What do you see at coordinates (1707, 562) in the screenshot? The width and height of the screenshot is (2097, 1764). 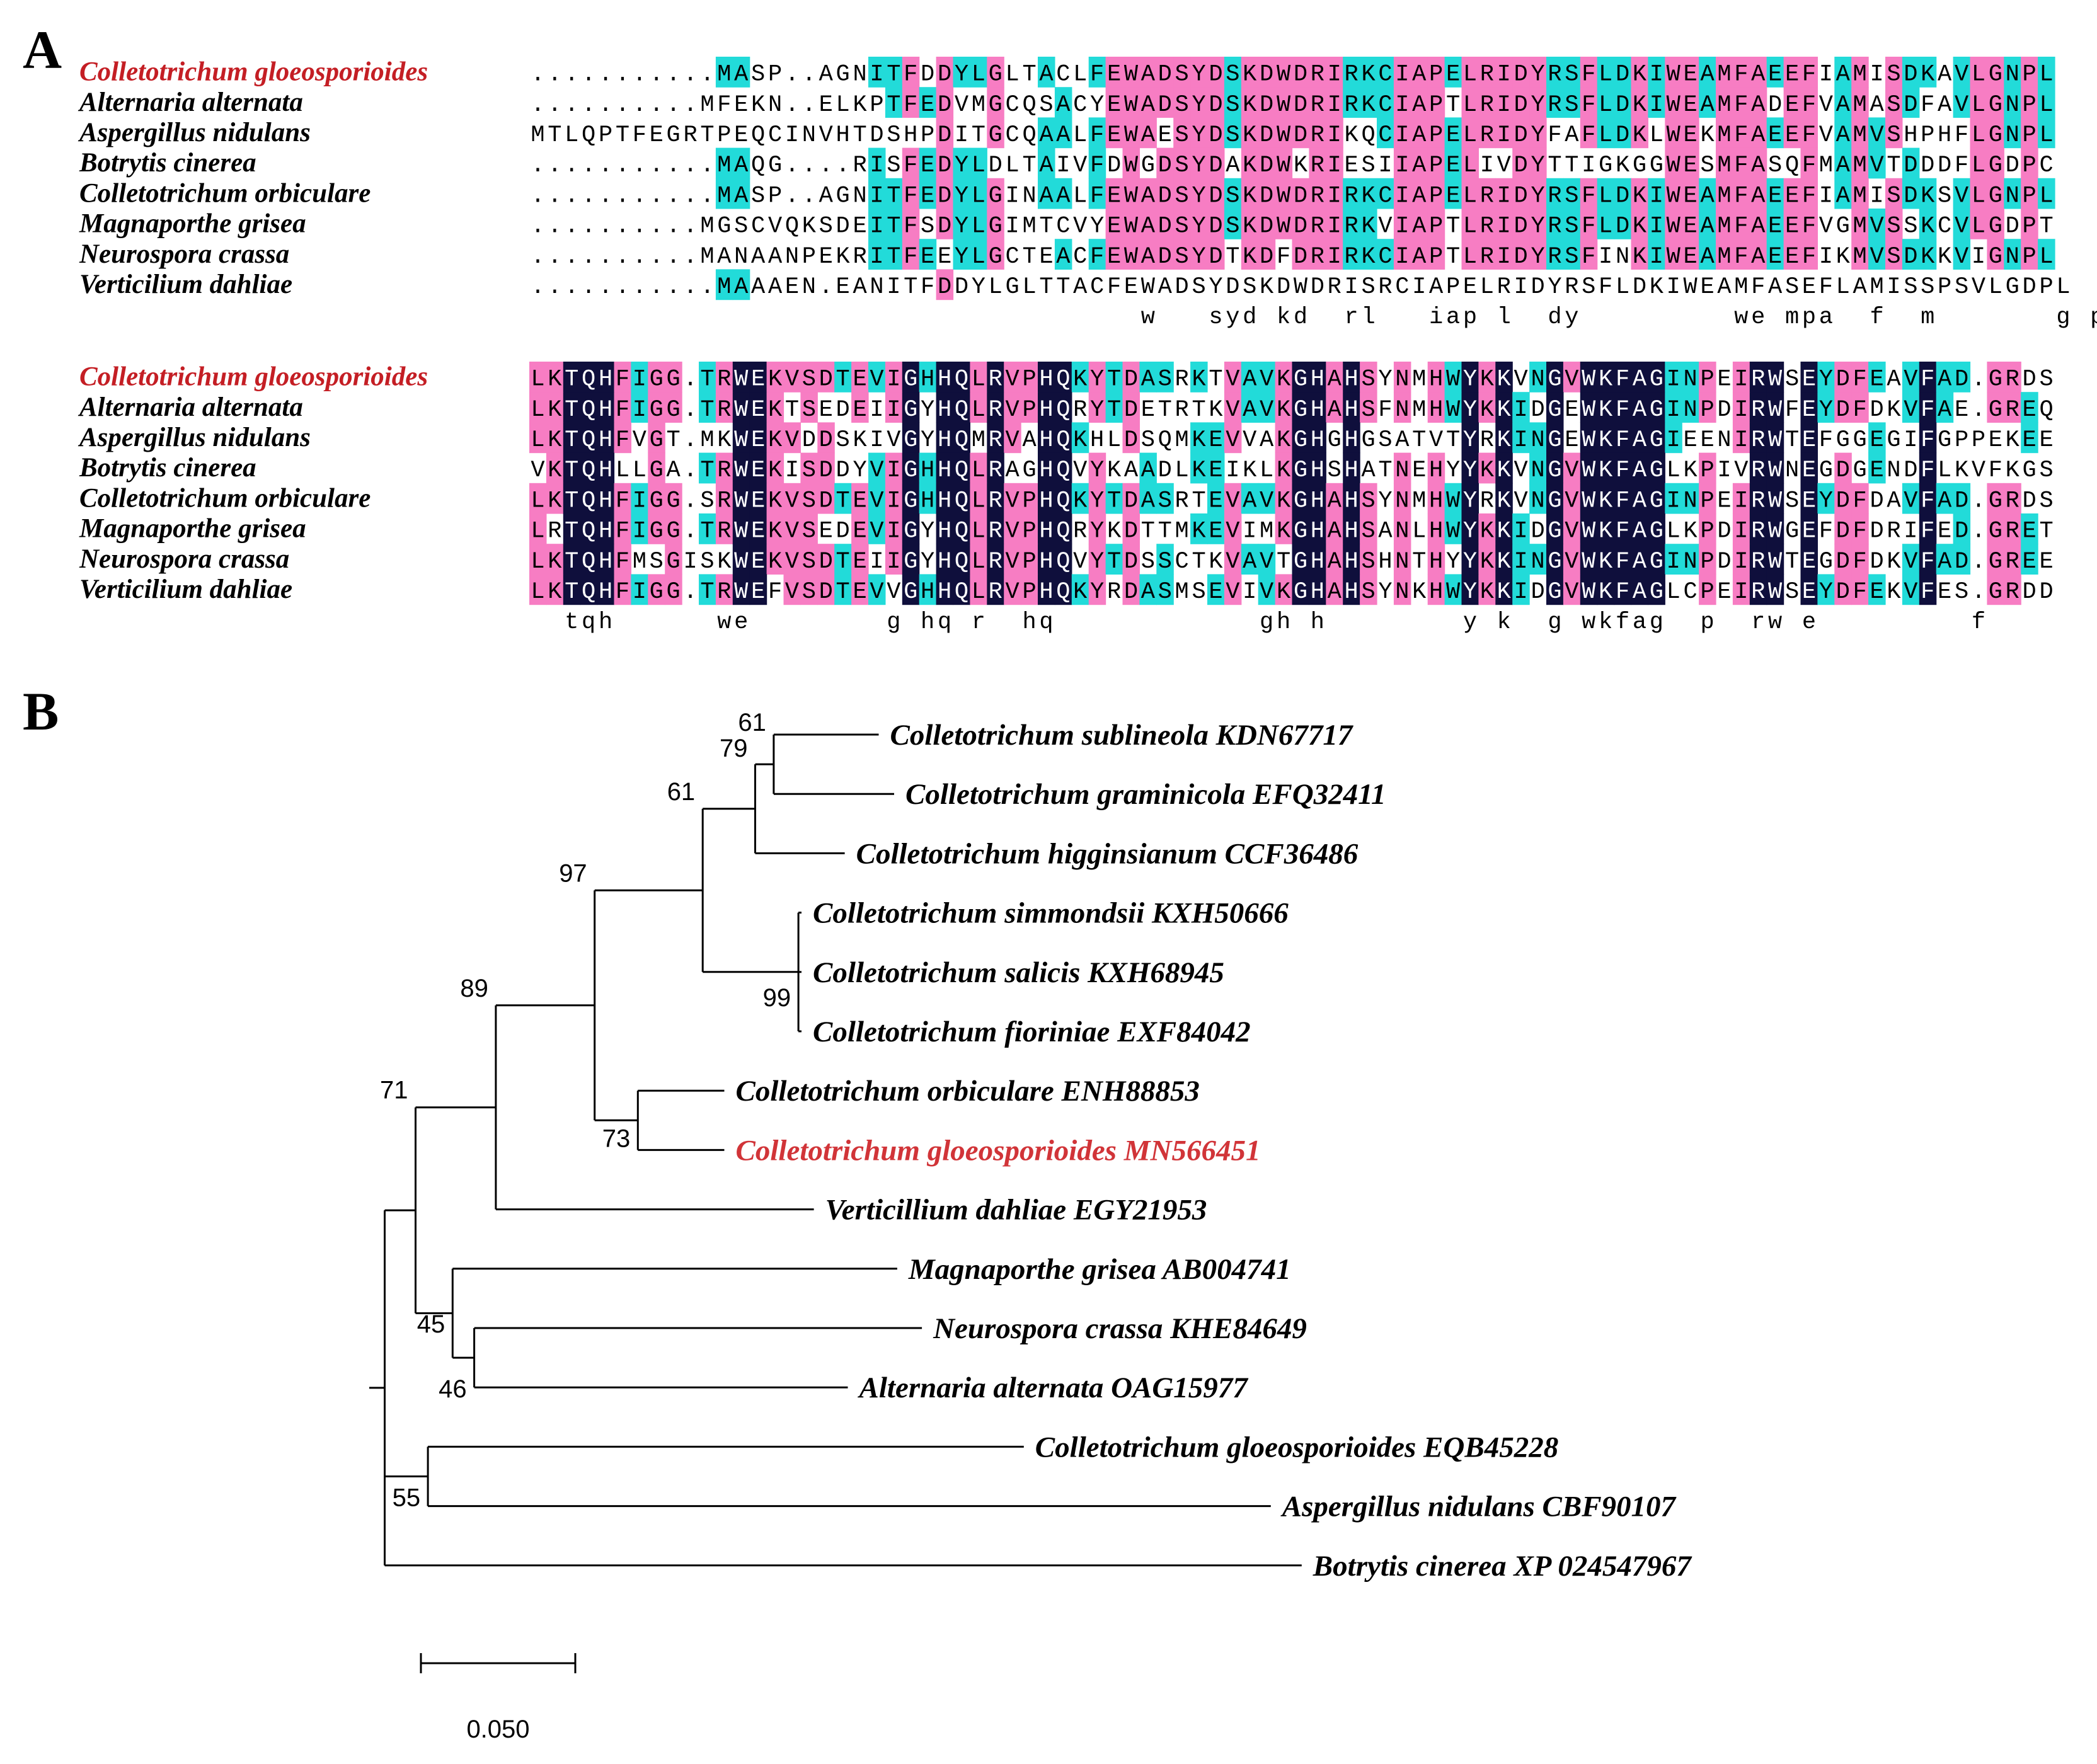 I see `residue: P` at bounding box center [1707, 562].